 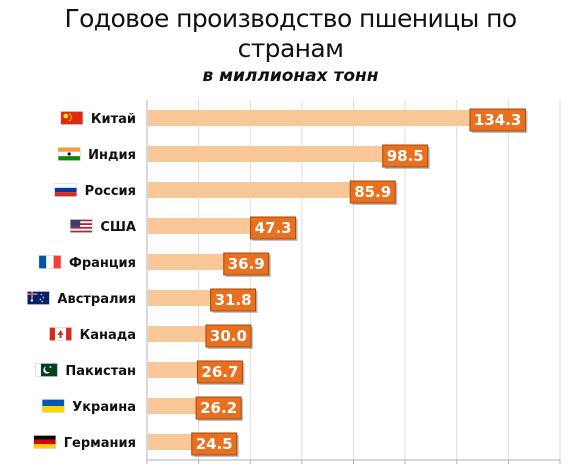 I want to click on data-label: 24.5, so click(x=214, y=444).